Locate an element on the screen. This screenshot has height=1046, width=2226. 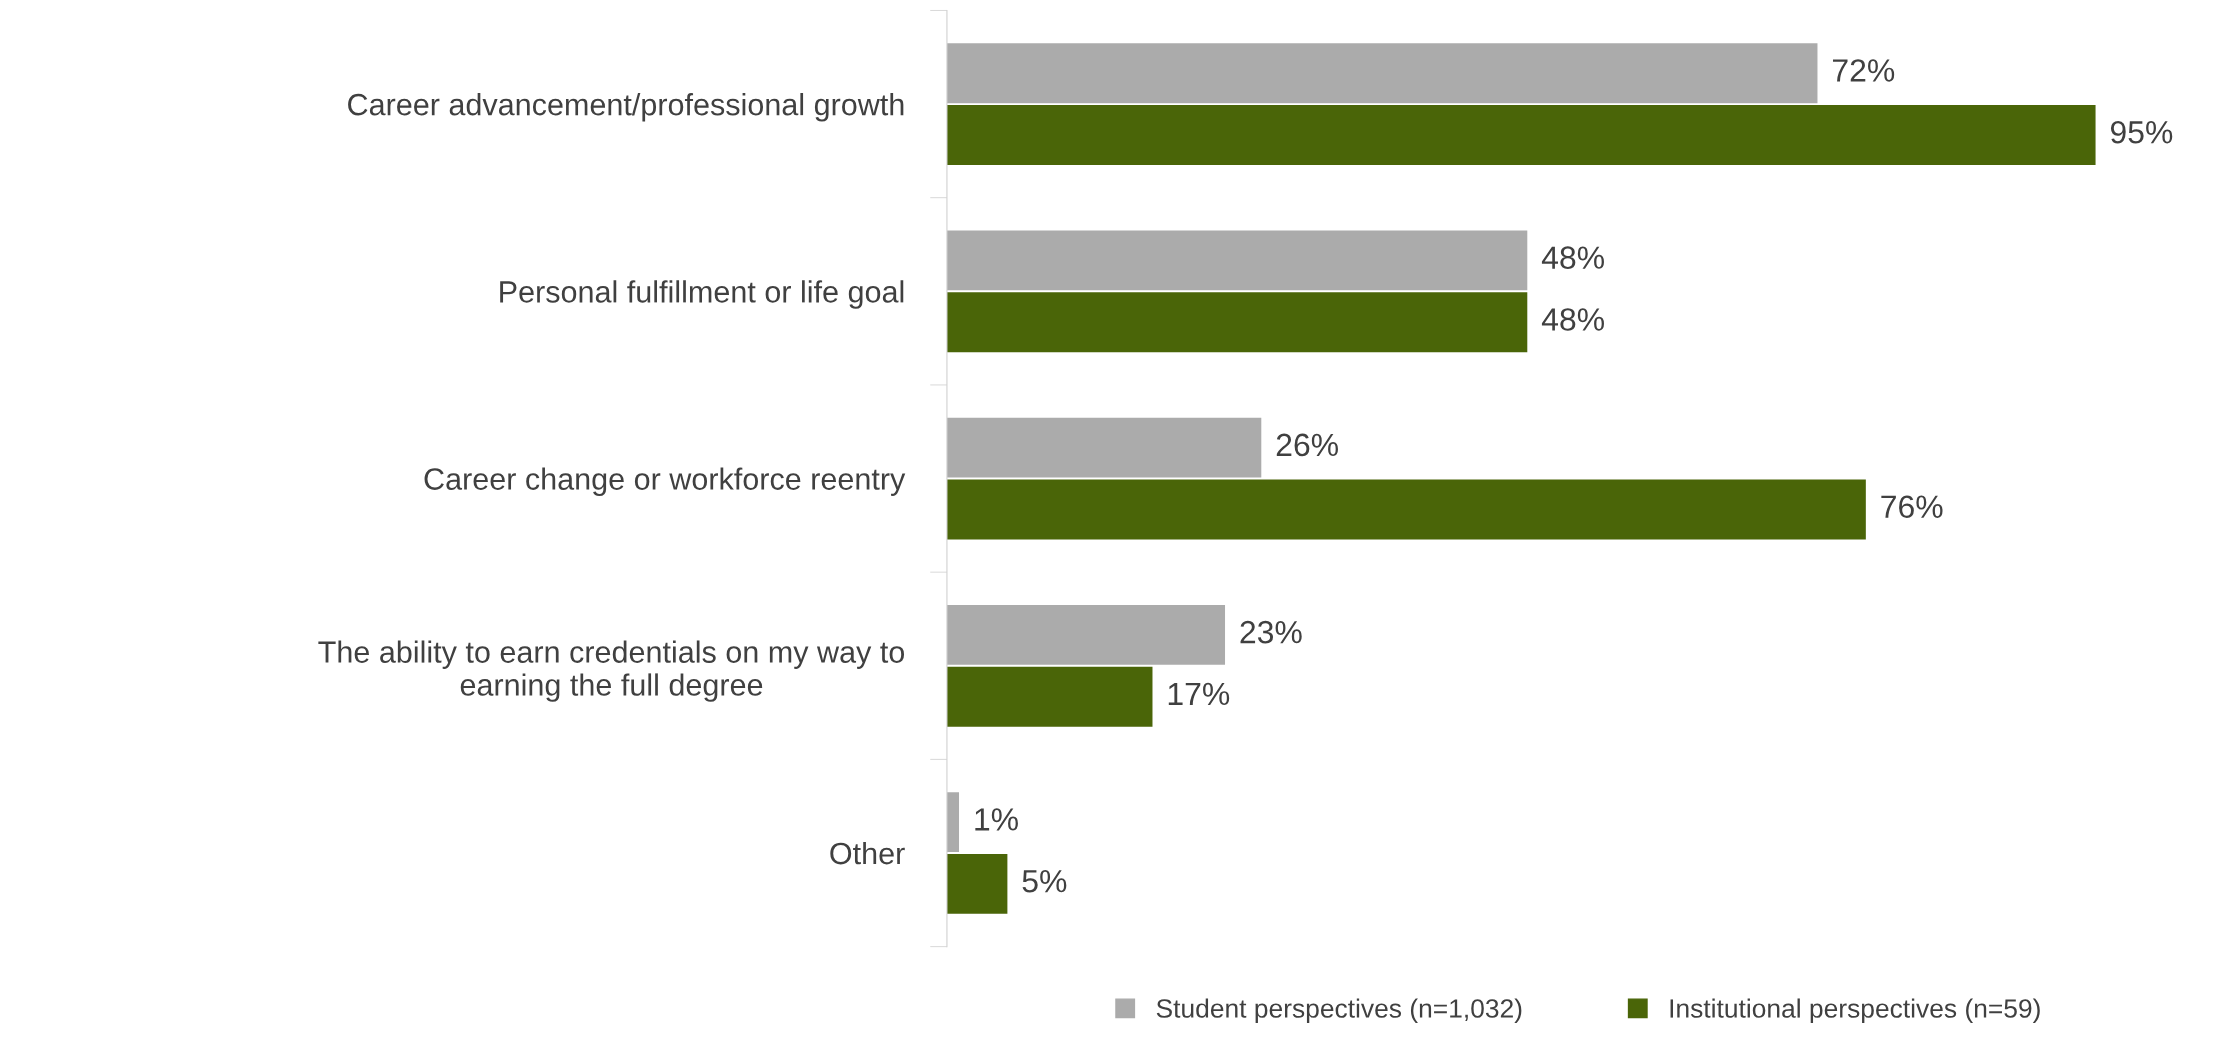
data-label: 1% is located at coordinates (996, 819).